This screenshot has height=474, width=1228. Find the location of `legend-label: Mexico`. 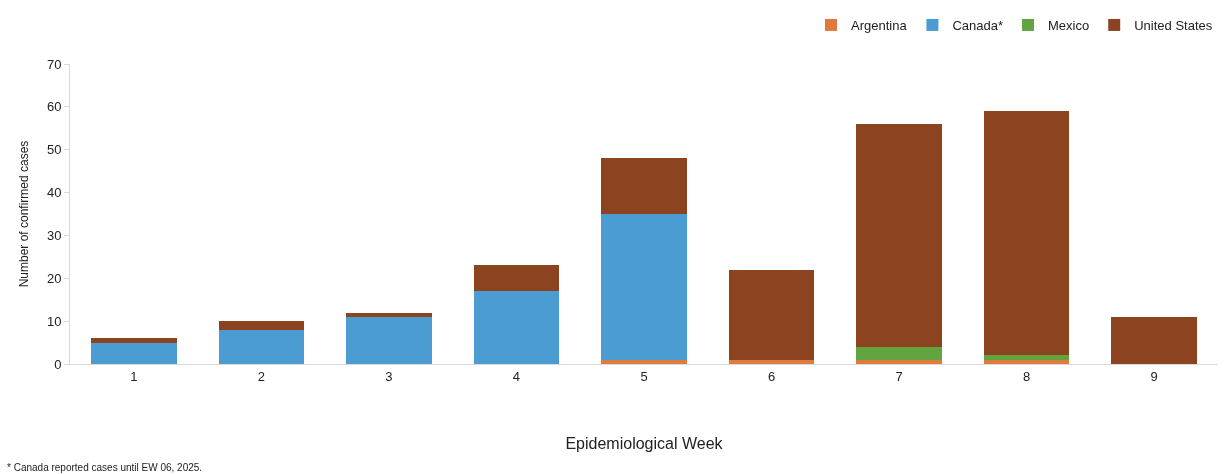

legend-label: Mexico is located at coordinates (1069, 26).